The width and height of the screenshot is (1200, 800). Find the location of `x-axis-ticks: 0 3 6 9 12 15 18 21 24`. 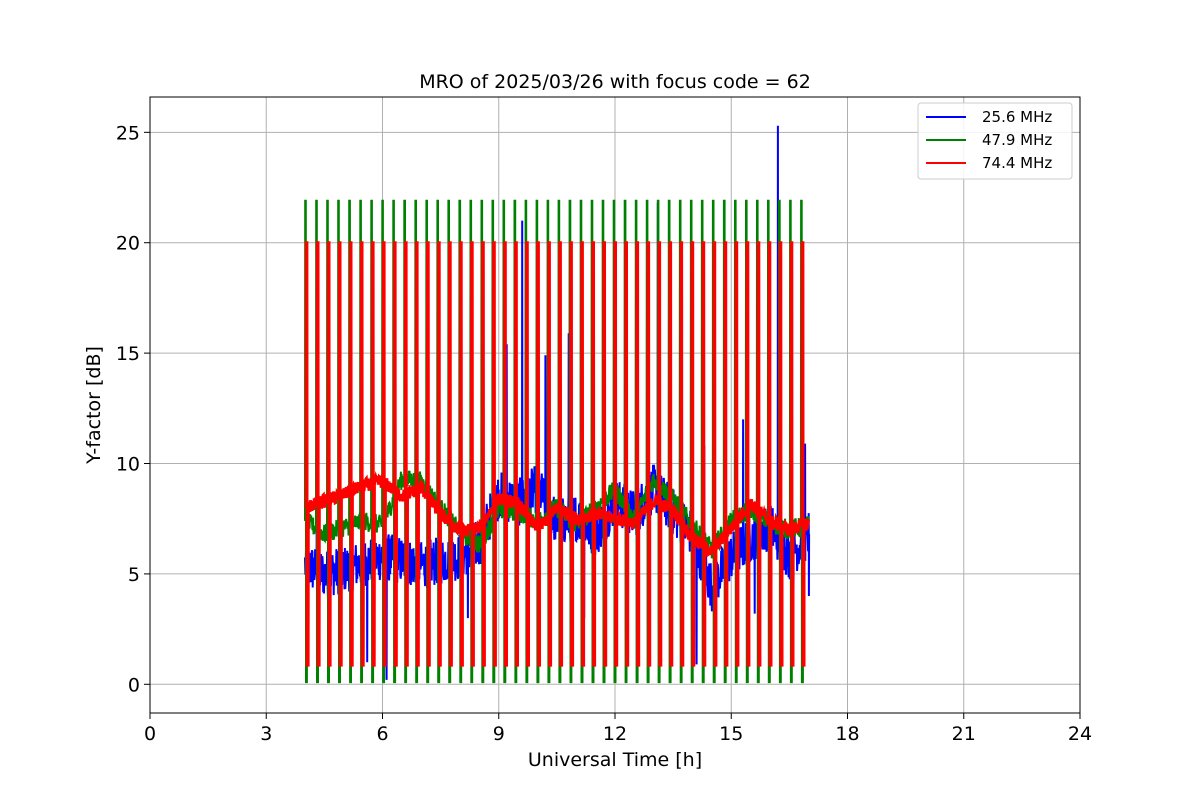

x-axis-ticks: 0 3 6 9 12 15 18 21 24 is located at coordinates (618, 729).